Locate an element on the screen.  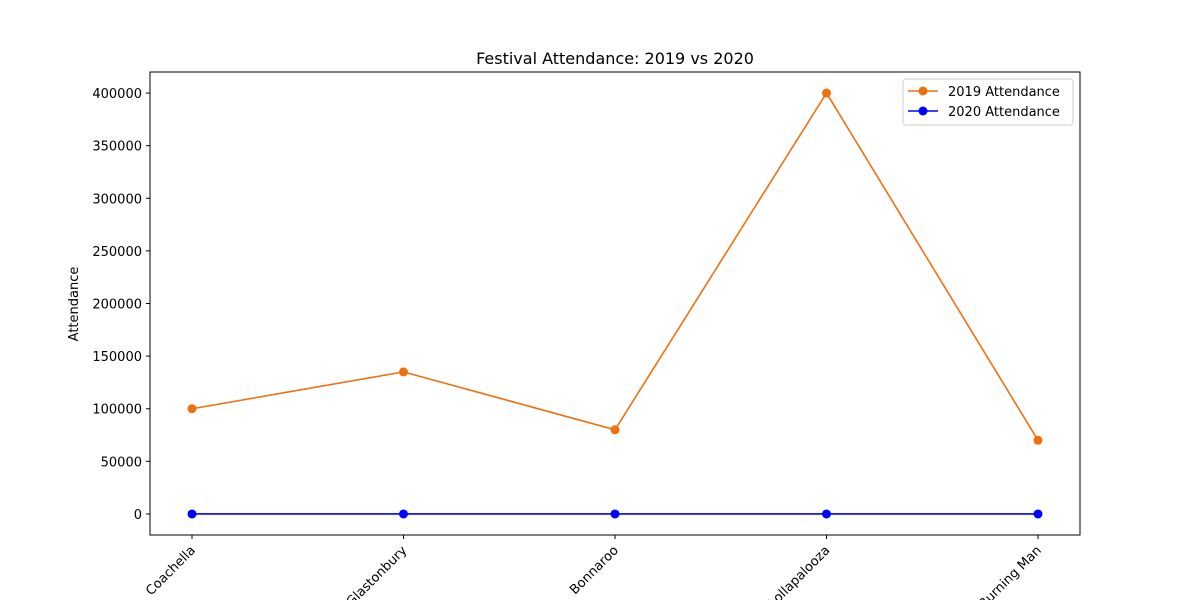
x-tick-label: Coachella is located at coordinates (171, 571).